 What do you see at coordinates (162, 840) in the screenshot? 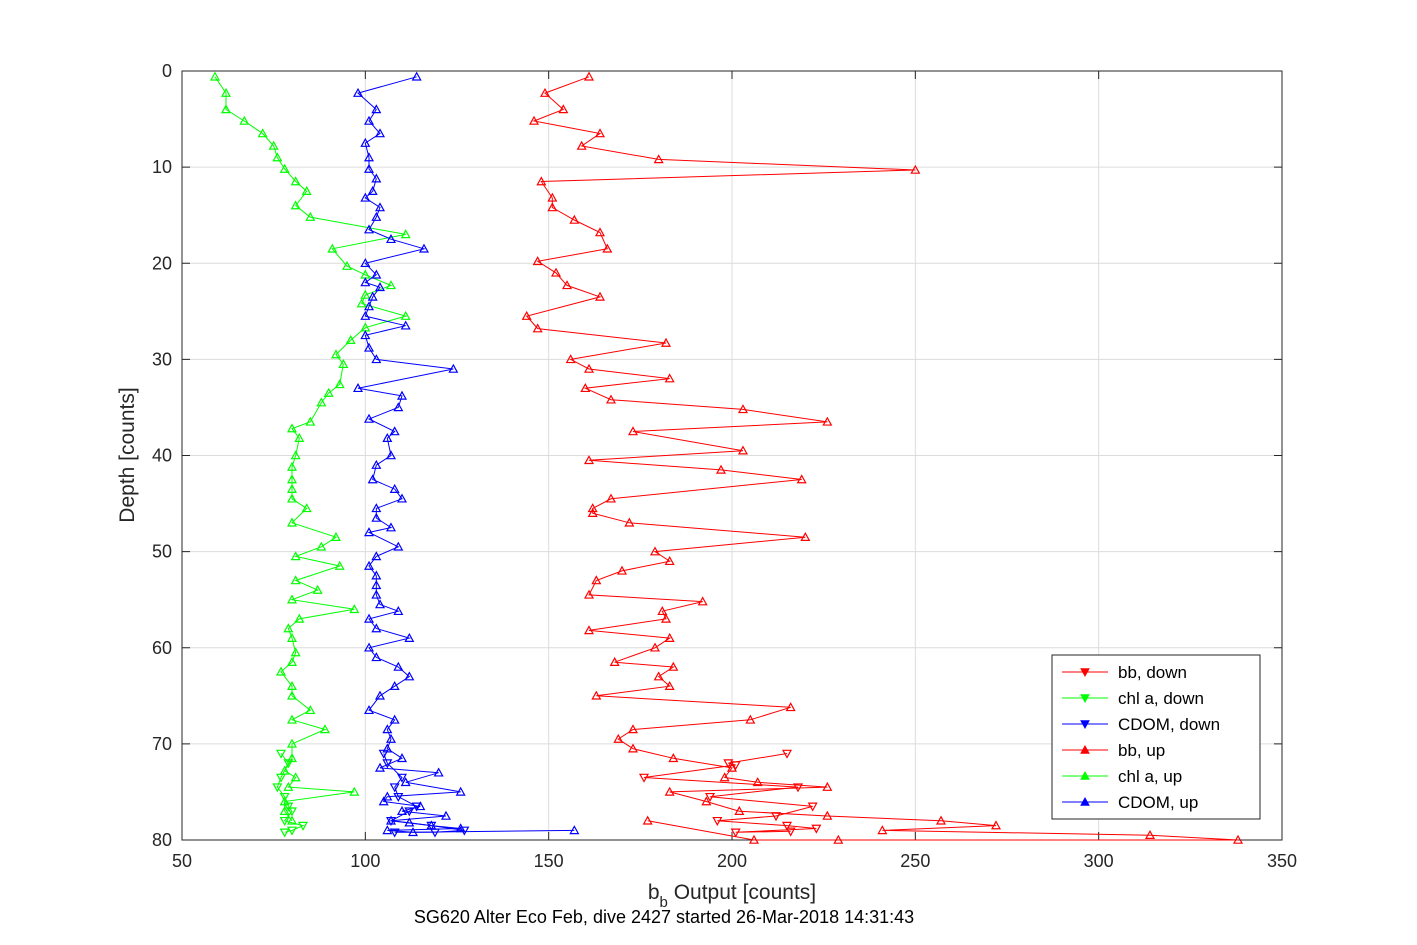
I see `y-tick-label: 80` at bounding box center [162, 840].